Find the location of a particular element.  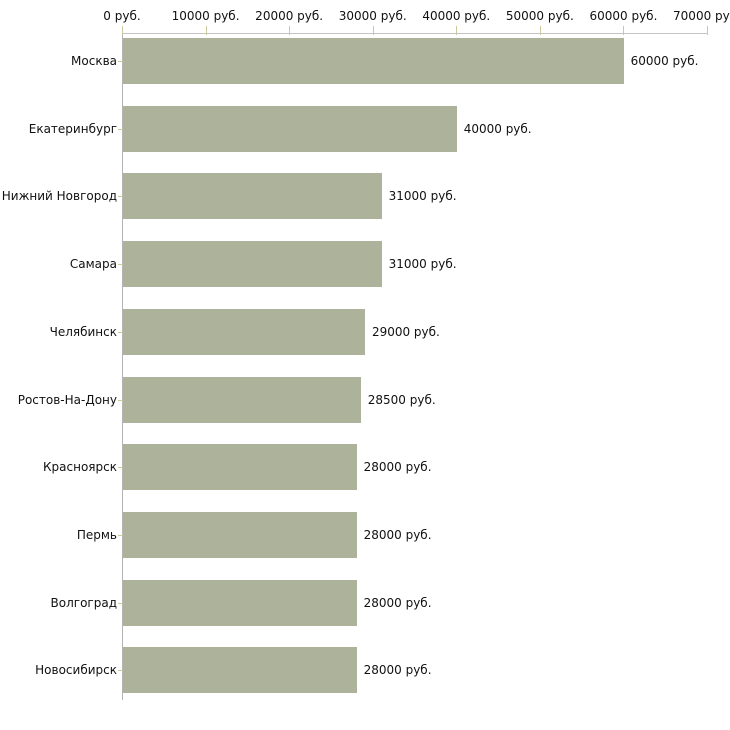

bar-row: Пермь 28000 руб. is located at coordinates (392, 534).